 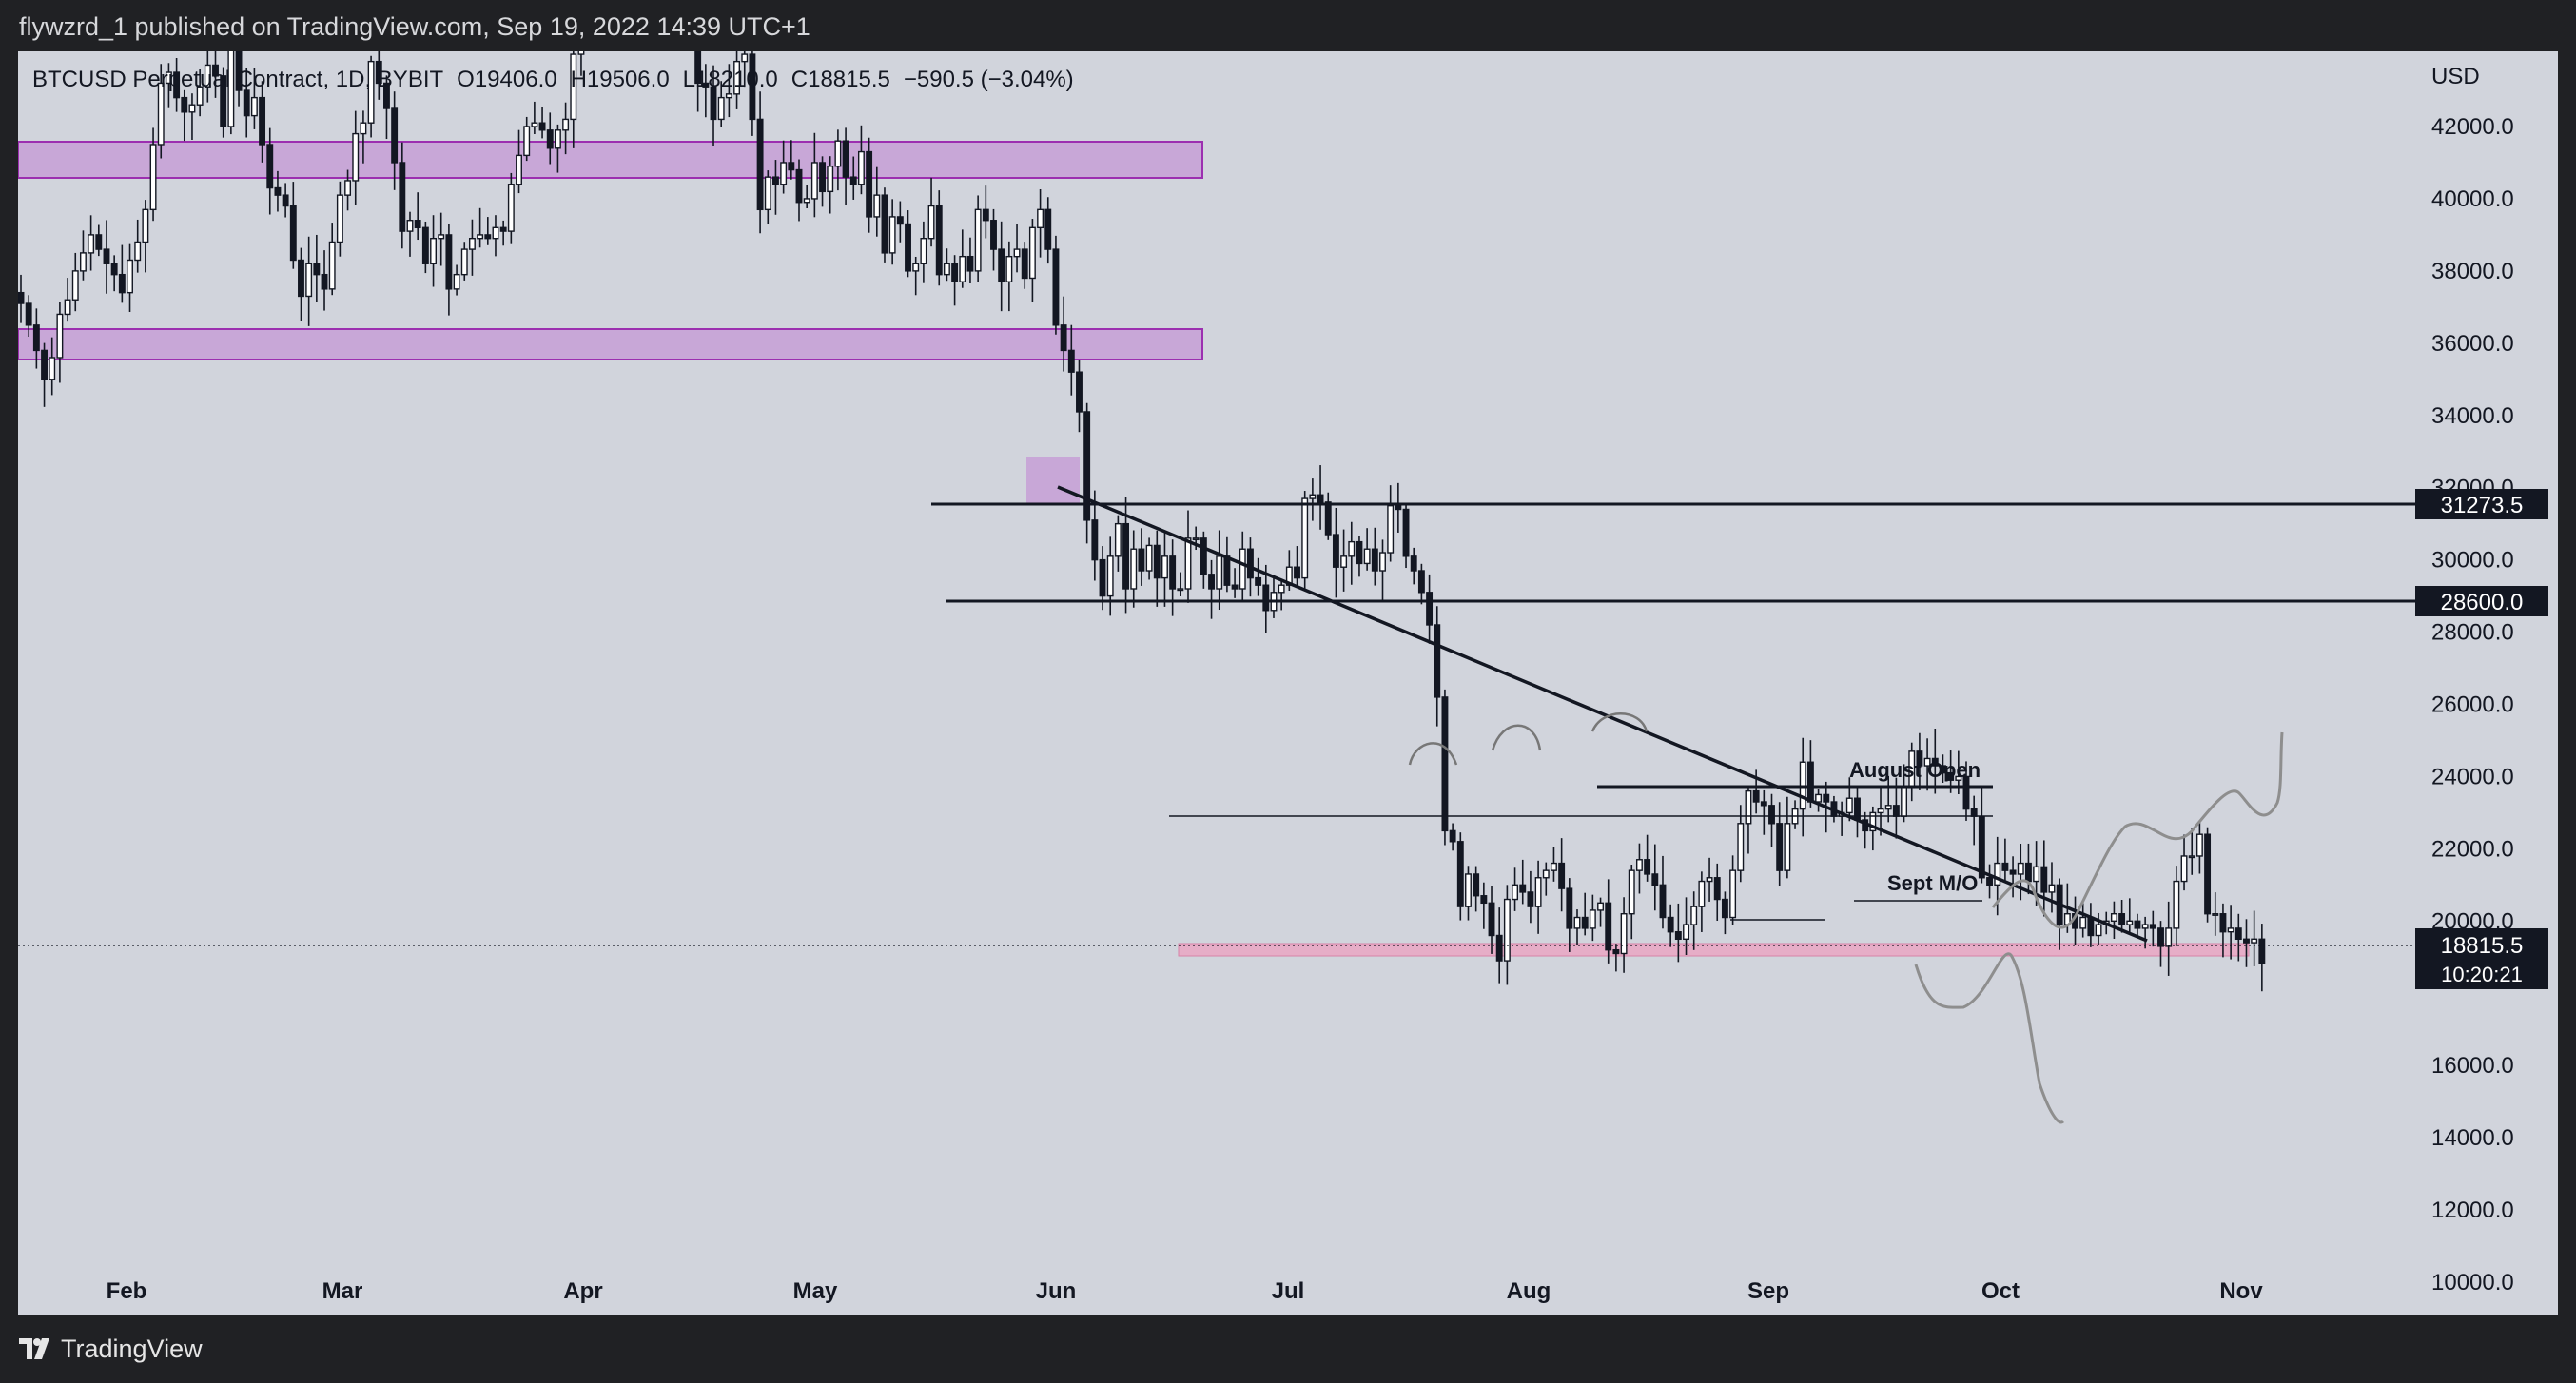 I want to click on time-axis: Feb Mar Apr May Jun Jul Aug Sep Oct Nov, so click(x=1185, y=1291).